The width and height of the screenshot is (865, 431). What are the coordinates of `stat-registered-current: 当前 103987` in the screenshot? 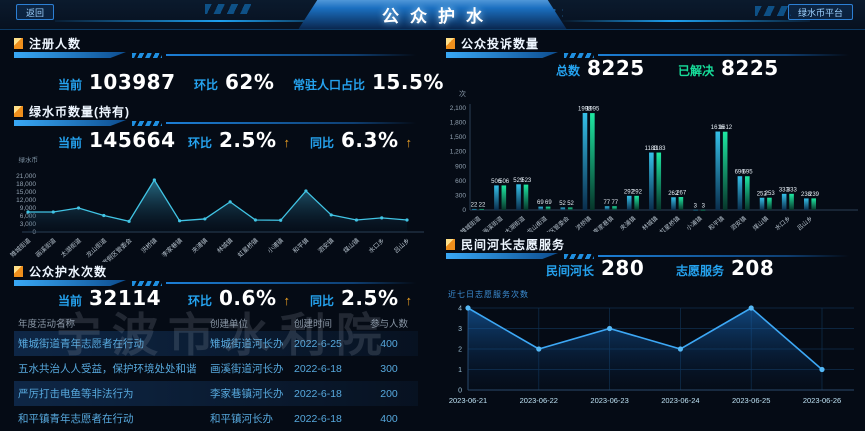 It's located at (117, 82).